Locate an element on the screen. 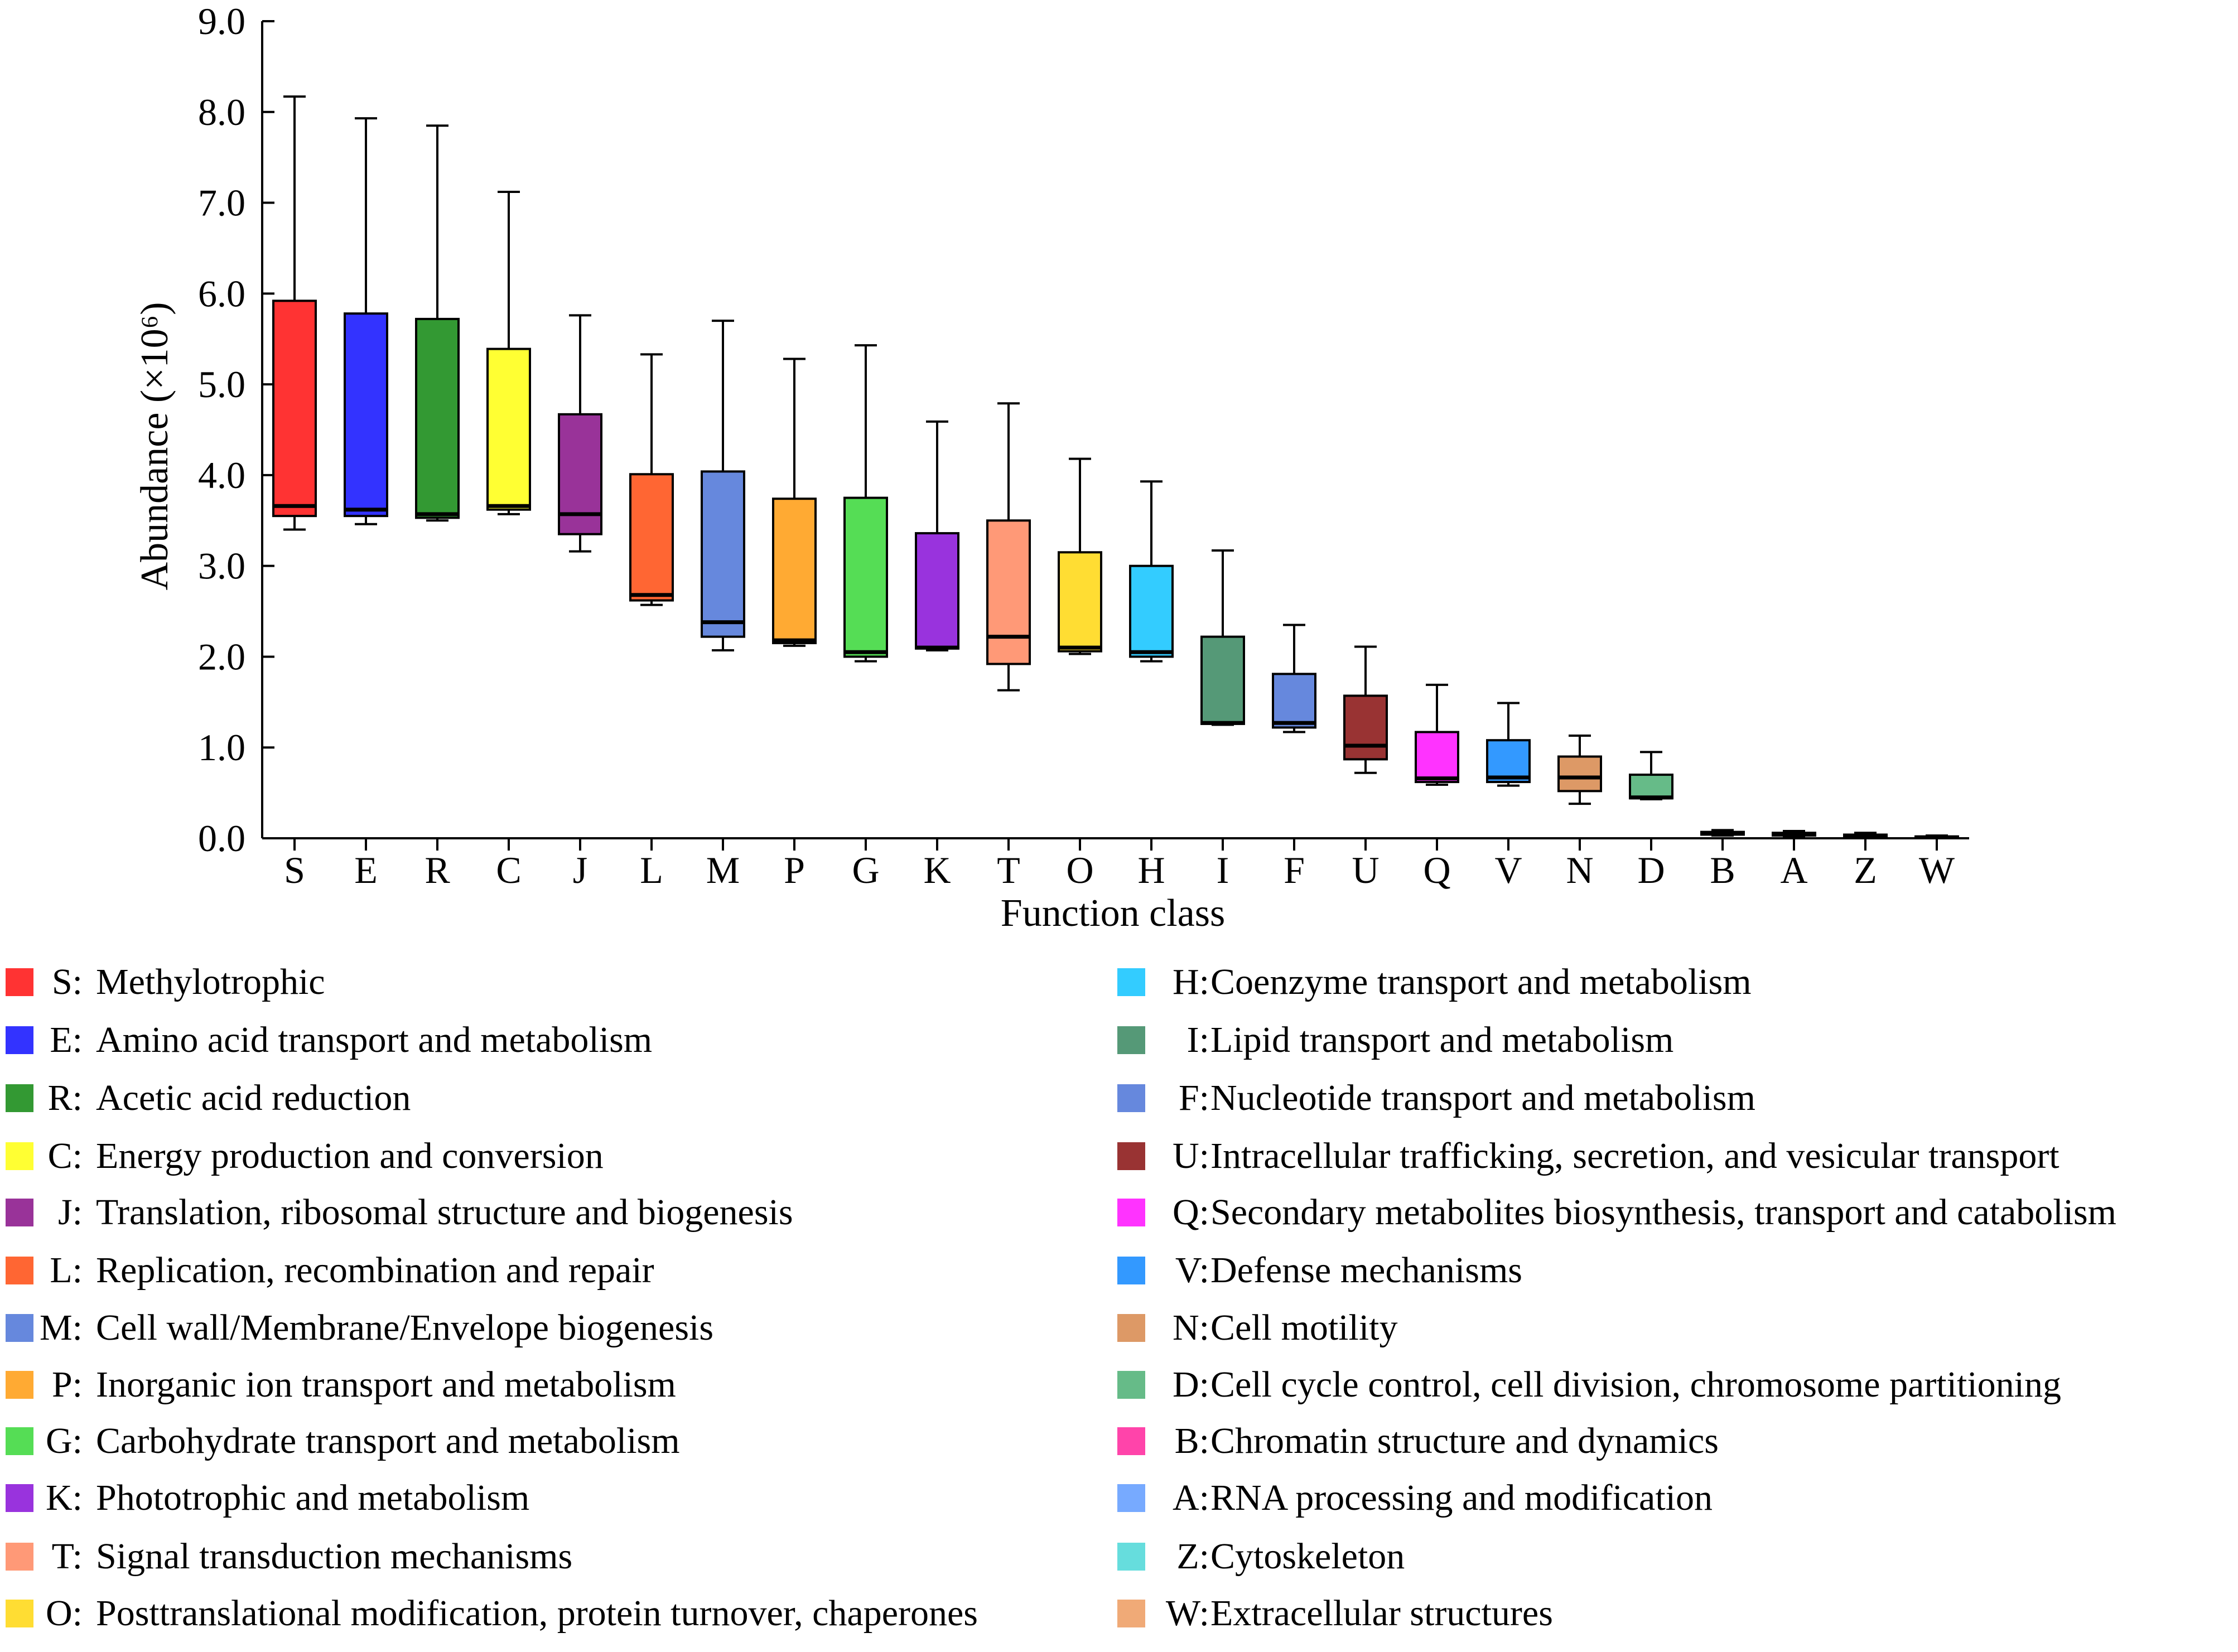  y-tick-label: 3.0 is located at coordinates (221, 566).